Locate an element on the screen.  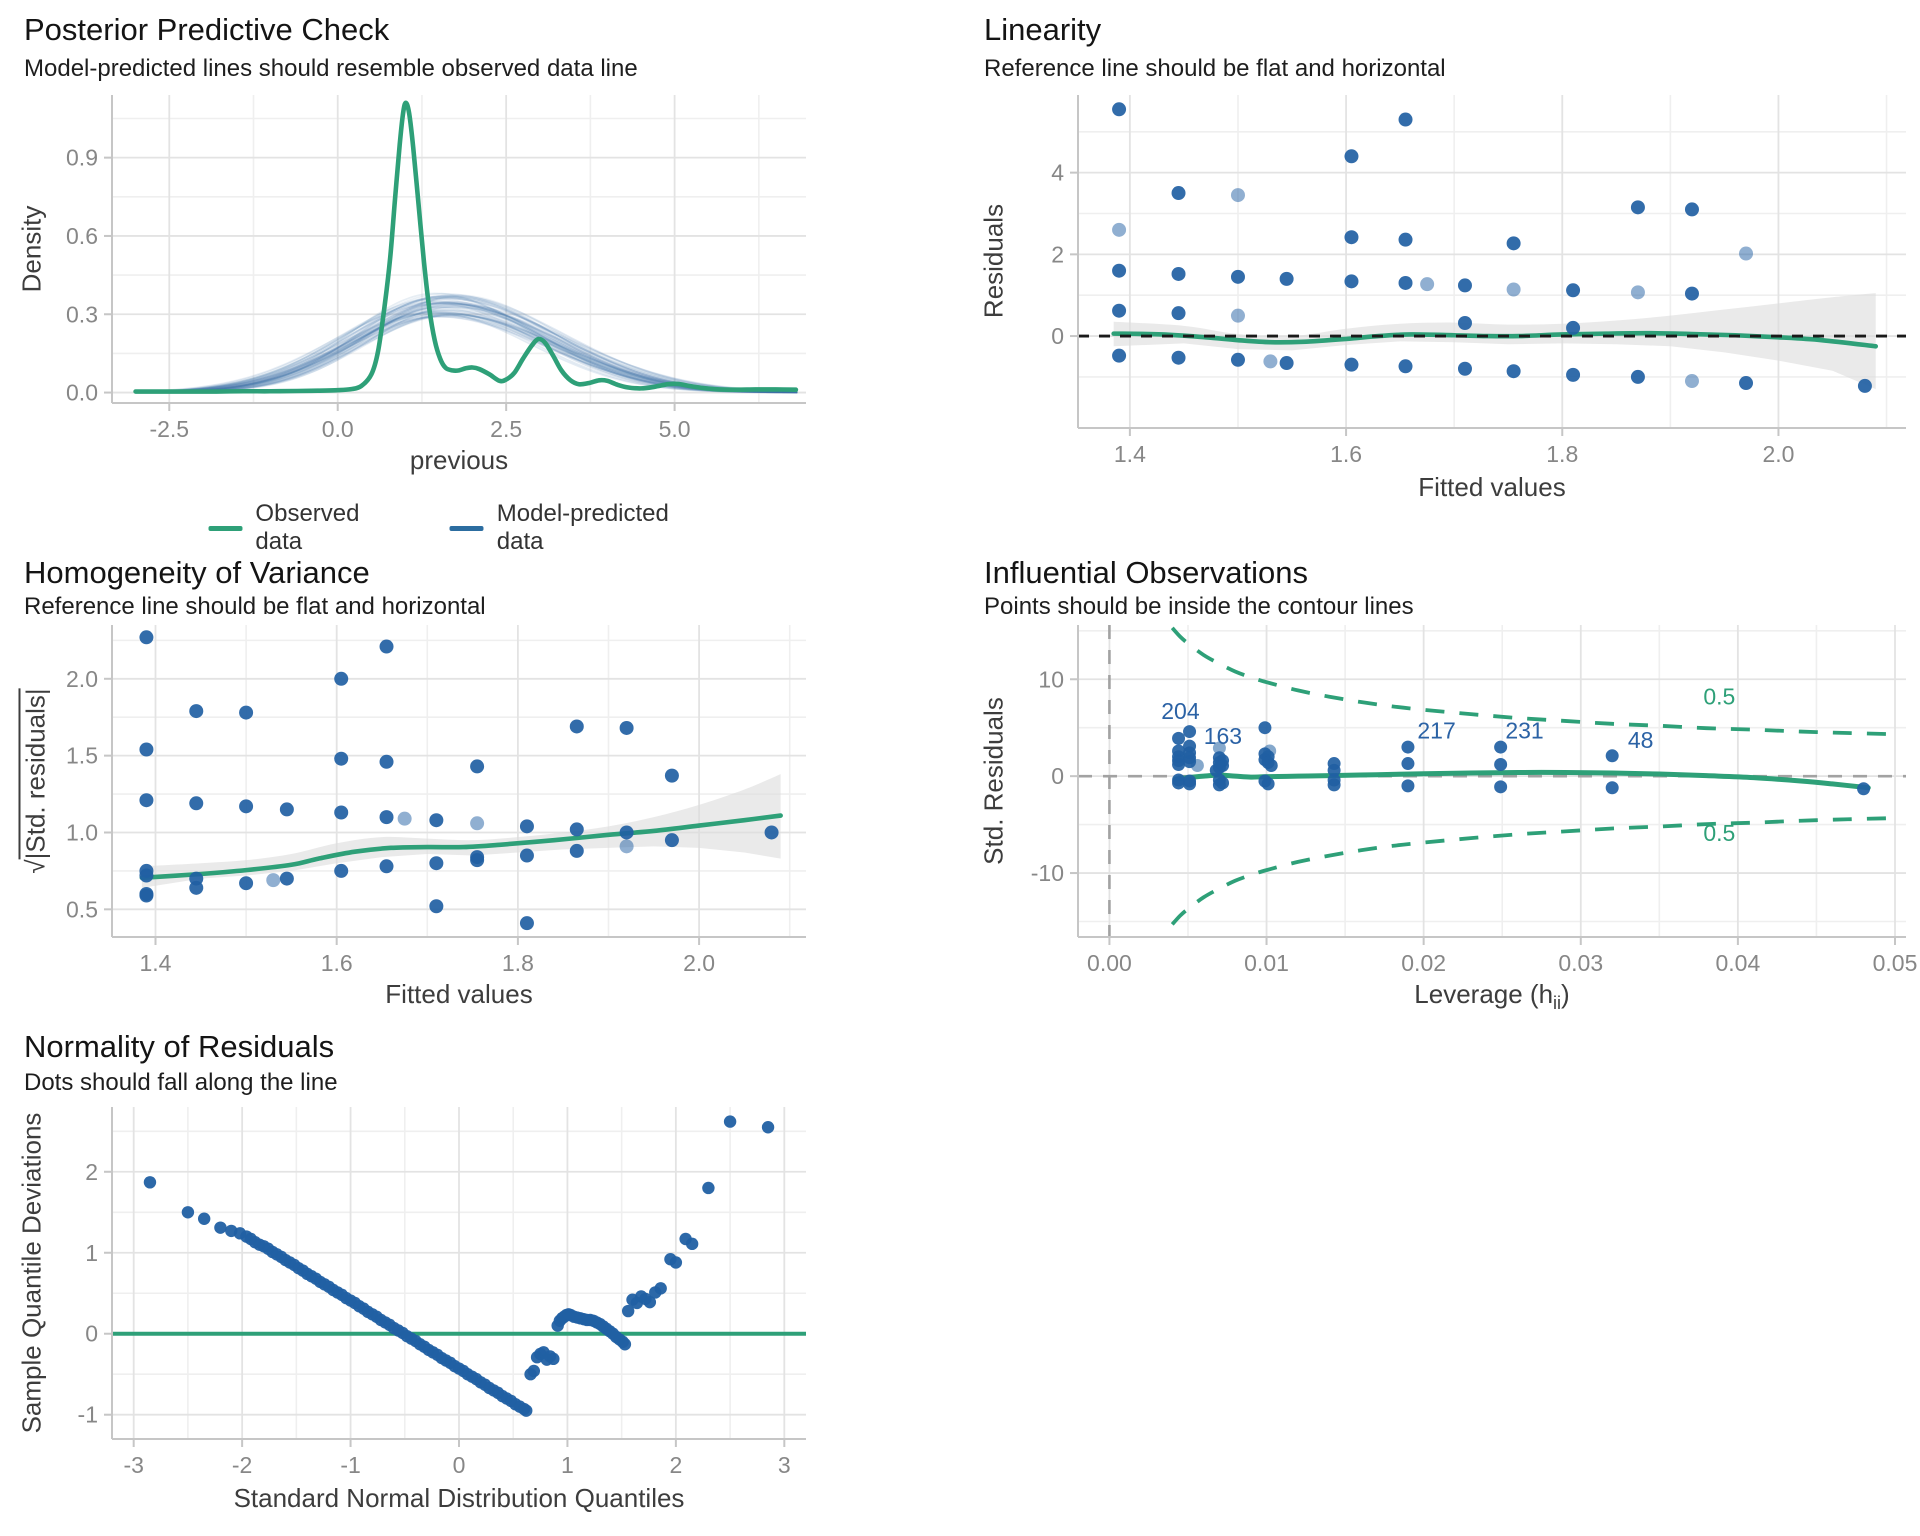
qq-xlabel: Standard Normal Distribution Quantiles is located at coordinates (459, 1498).